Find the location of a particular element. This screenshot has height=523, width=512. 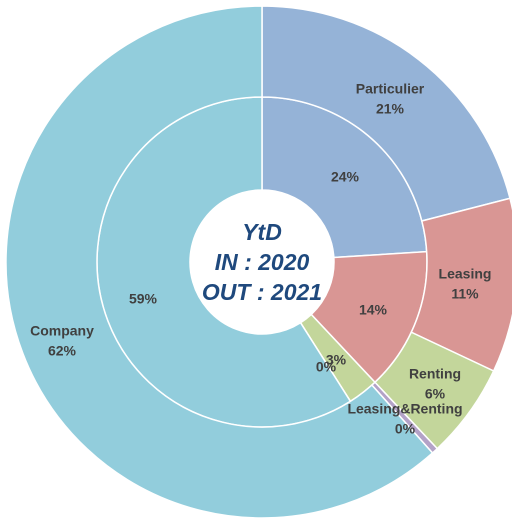

data-label: 62% is located at coordinates (62, 351).